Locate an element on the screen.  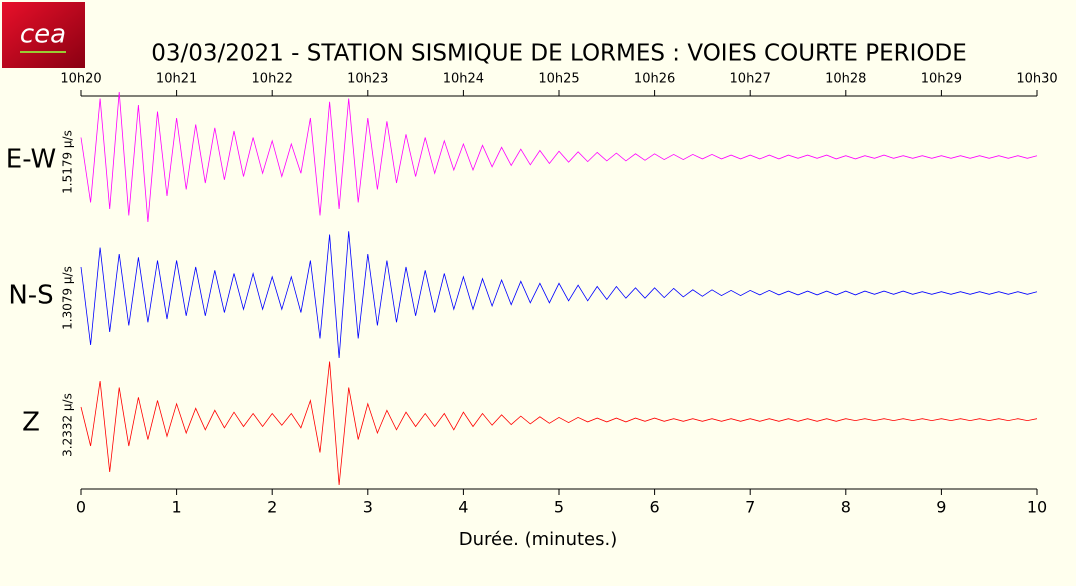
top-tick-label: 10h29 is located at coordinates (941, 79).